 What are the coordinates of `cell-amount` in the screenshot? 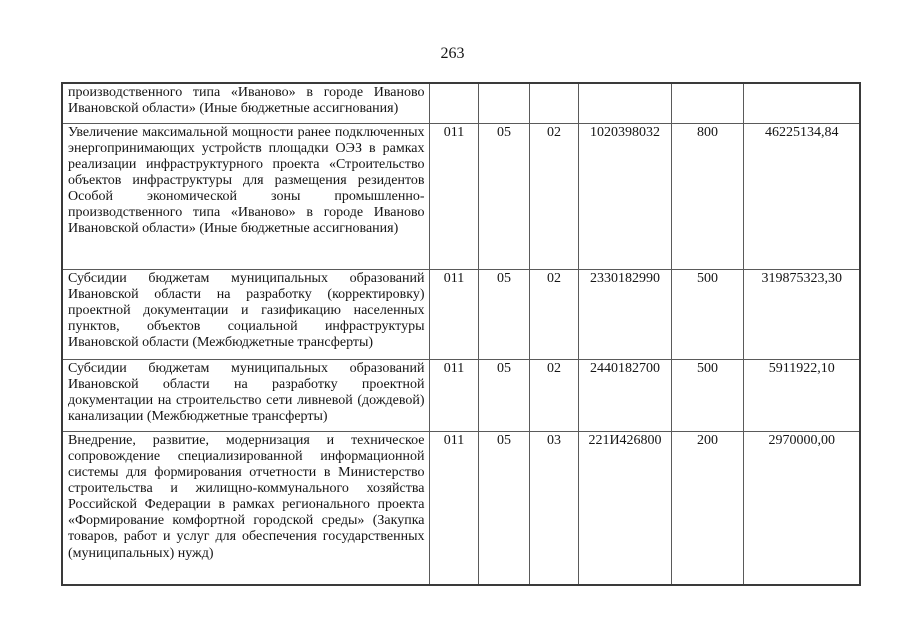 It's located at (801, 103).